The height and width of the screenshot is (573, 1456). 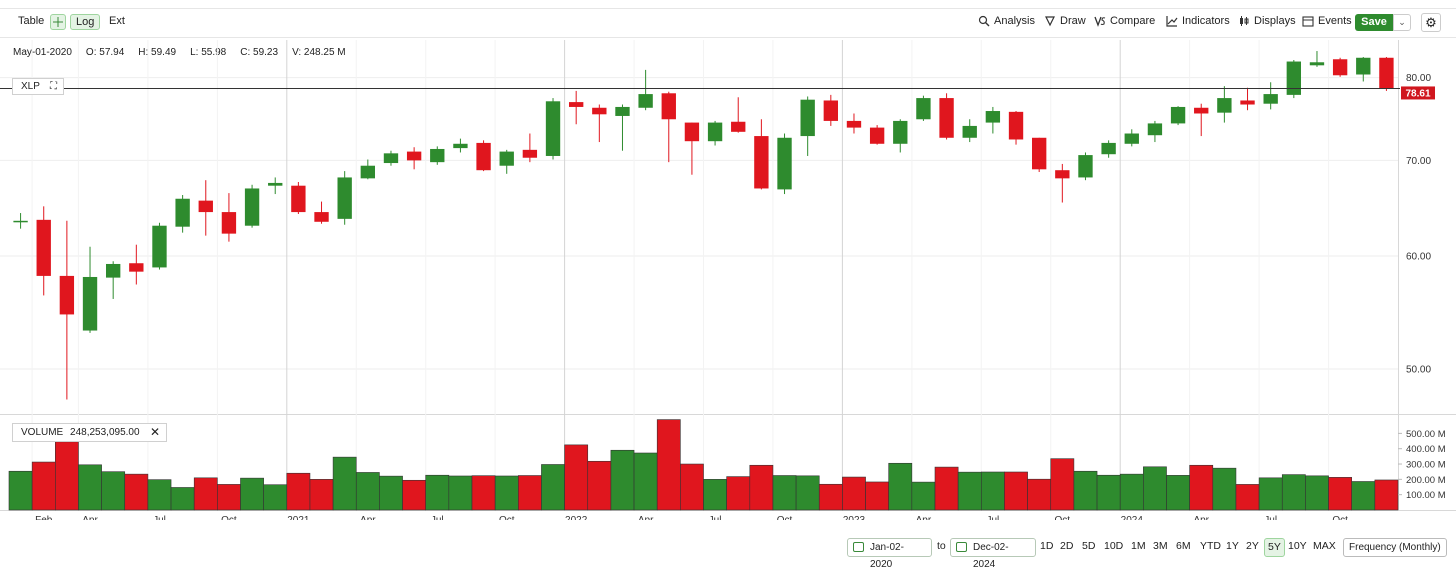 What do you see at coordinates (576, 517) in the screenshot?
I see `x-tick-label: 2022` at bounding box center [576, 517].